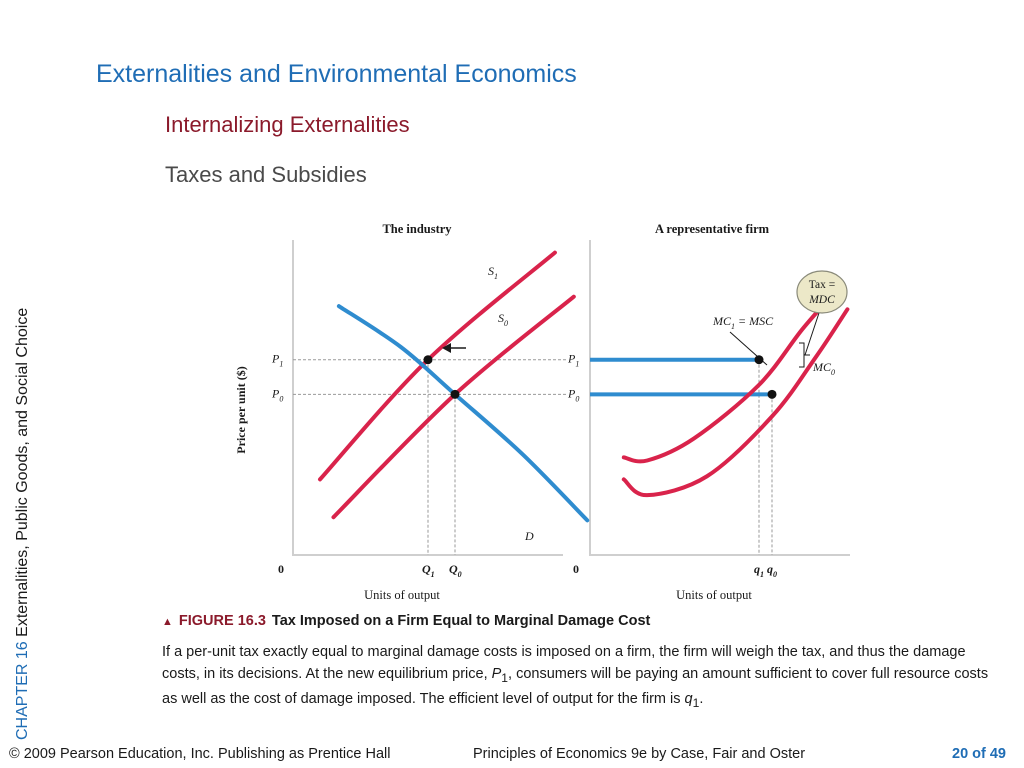 This screenshot has width=1024, height=768. I want to click on firm-curve-mc1, so click(733, 373).